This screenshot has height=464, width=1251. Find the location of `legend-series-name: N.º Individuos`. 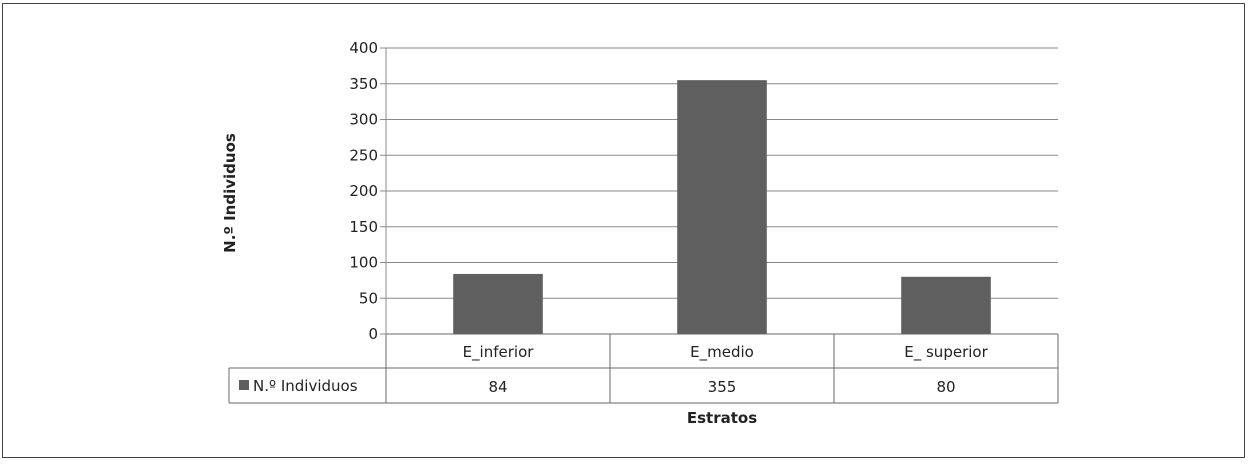

legend-series-name: N.º Individuos is located at coordinates (305, 386).